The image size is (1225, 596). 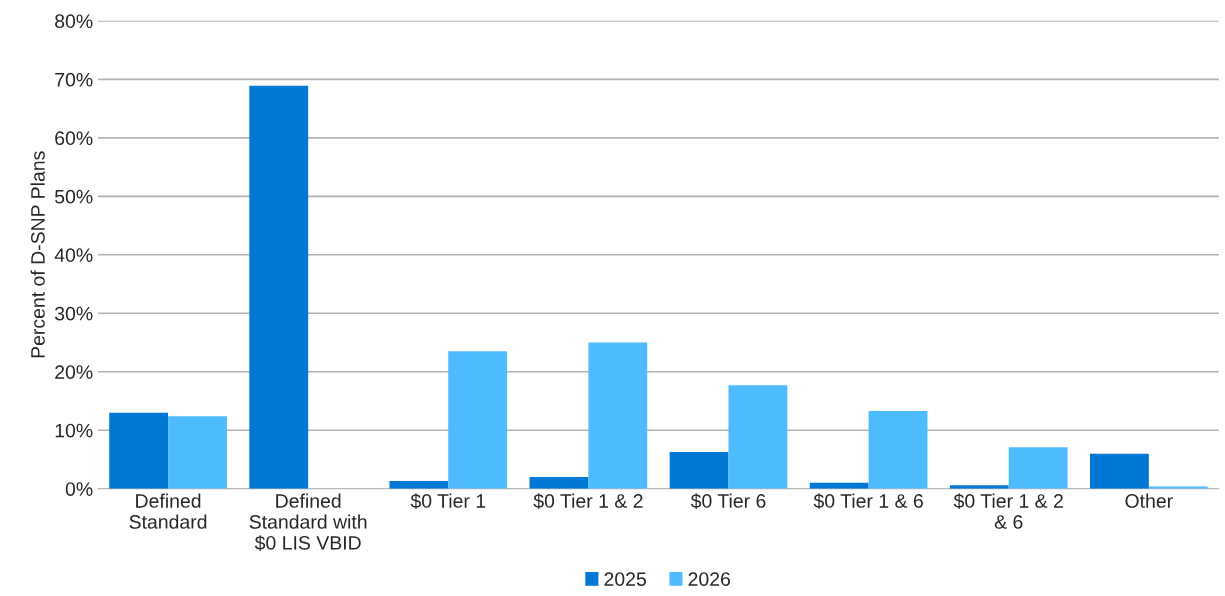 What do you see at coordinates (1149, 500) in the screenshot?
I see `x-tick-label: Other` at bounding box center [1149, 500].